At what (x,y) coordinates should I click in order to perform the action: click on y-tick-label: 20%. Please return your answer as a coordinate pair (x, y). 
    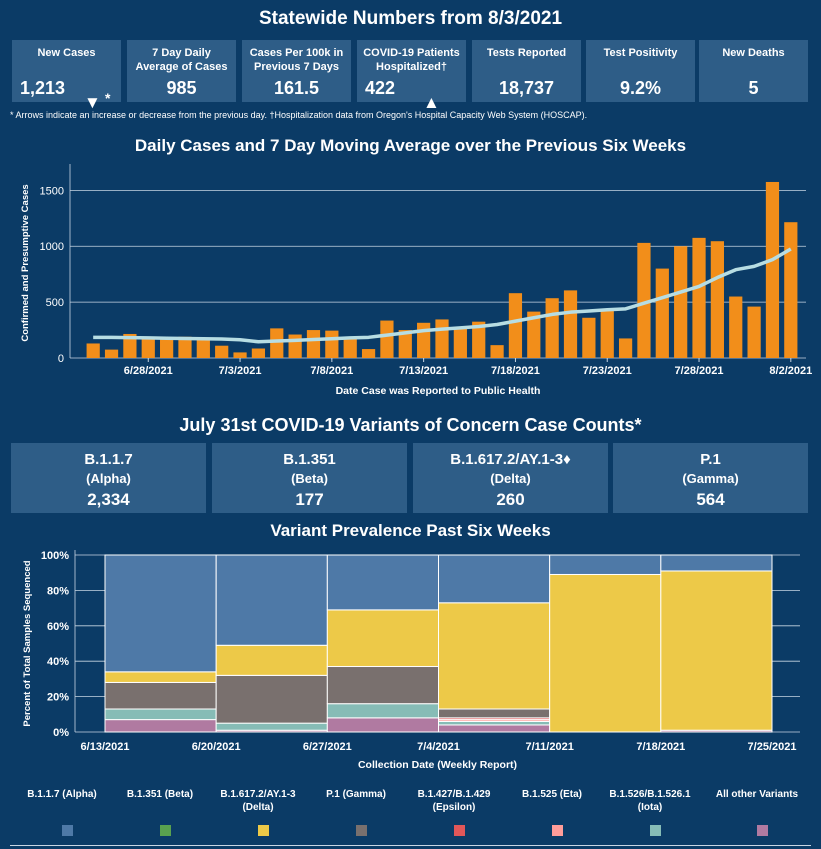
    Looking at the image, I should click on (58, 698).